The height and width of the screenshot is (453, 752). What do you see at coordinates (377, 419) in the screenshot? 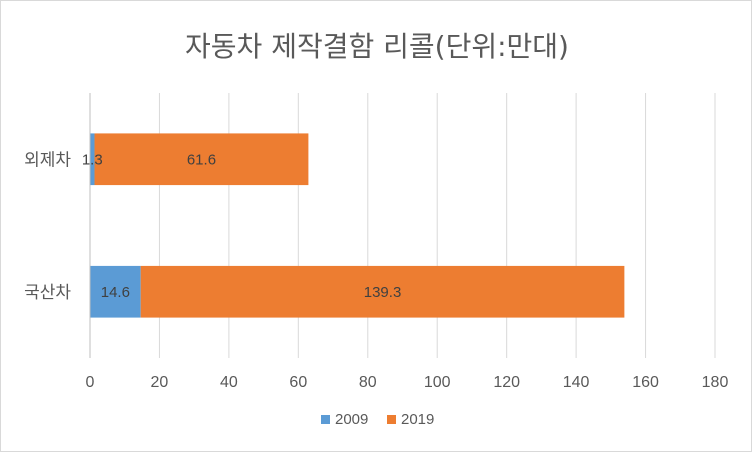
I see `legend: 2009 2019` at bounding box center [377, 419].